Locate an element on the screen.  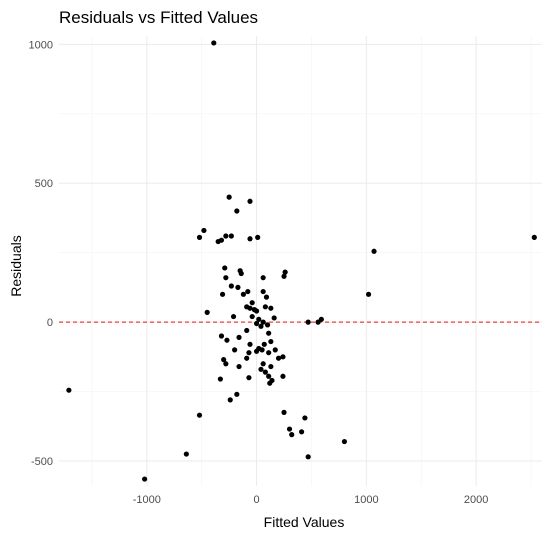
x-tick-label: 2000 is located at coordinates (476, 500).